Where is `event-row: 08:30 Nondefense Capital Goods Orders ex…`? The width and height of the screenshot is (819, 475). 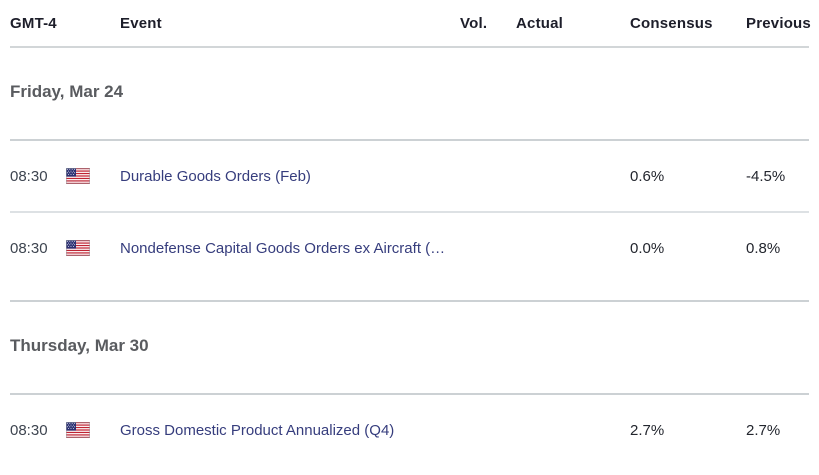 event-row: 08:30 Nondefense Capital Goods Orders ex… is located at coordinates (409, 247).